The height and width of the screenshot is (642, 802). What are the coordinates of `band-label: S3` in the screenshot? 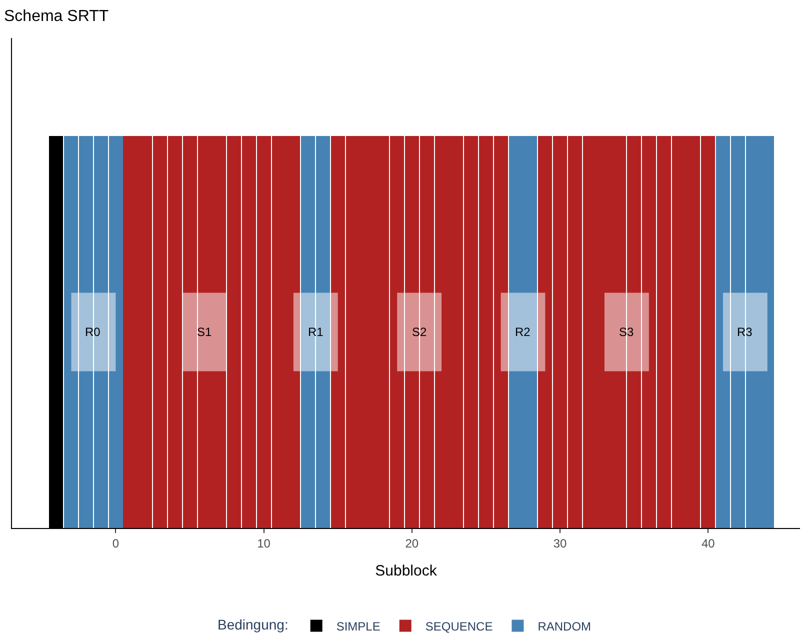 It's located at (626, 332).